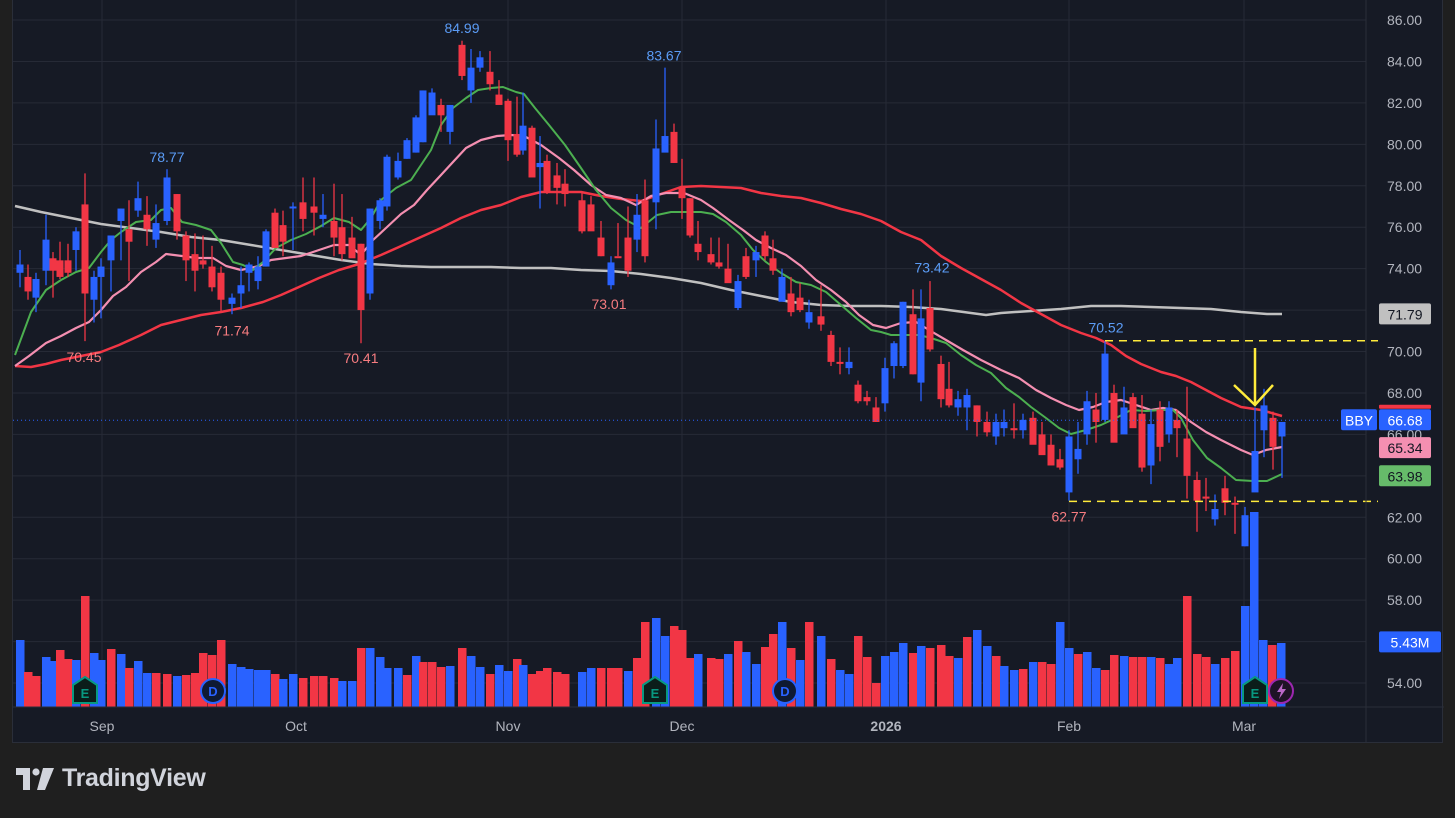 This screenshot has height=818, width=1455. I want to click on time-tick-label: 2026, so click(885, 726).